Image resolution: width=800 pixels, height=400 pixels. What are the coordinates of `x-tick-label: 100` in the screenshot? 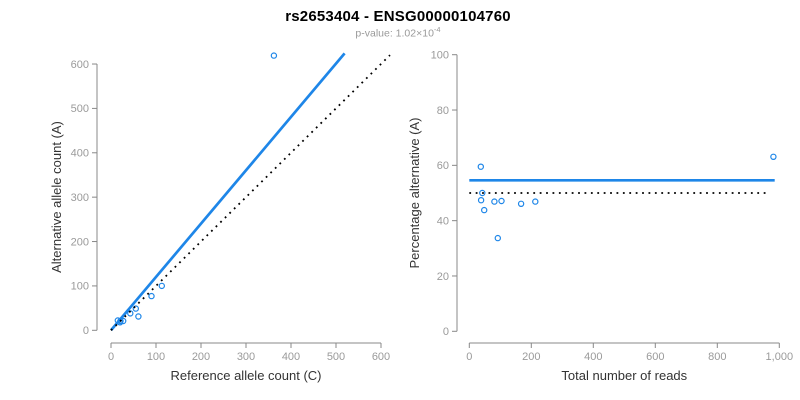 It's located at (156, 357).